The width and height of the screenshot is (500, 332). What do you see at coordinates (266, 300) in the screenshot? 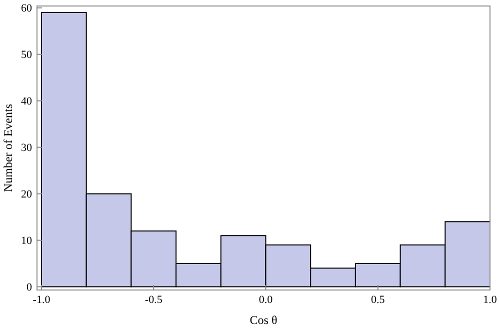
I see `x-tick-label: 0.0` at bounding box center [266, 300].